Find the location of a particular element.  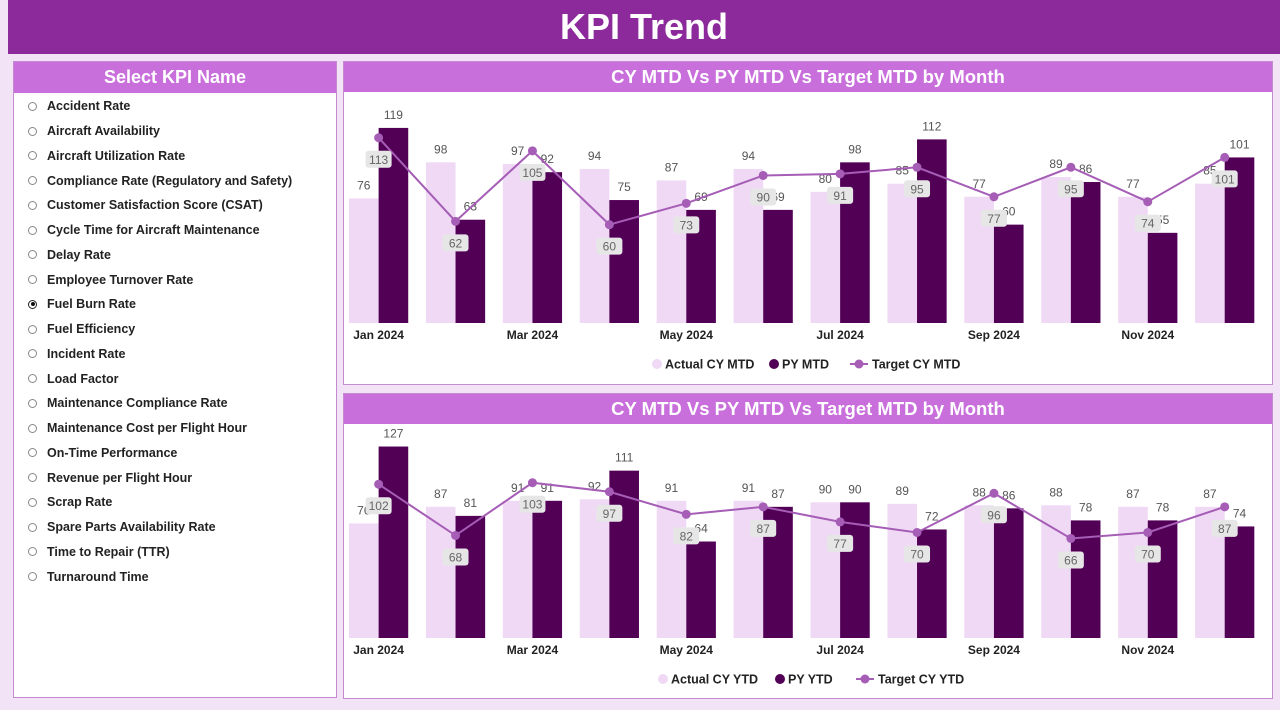

slicer-item: Employee Turnover Rate is located at coordinates (175, 279).